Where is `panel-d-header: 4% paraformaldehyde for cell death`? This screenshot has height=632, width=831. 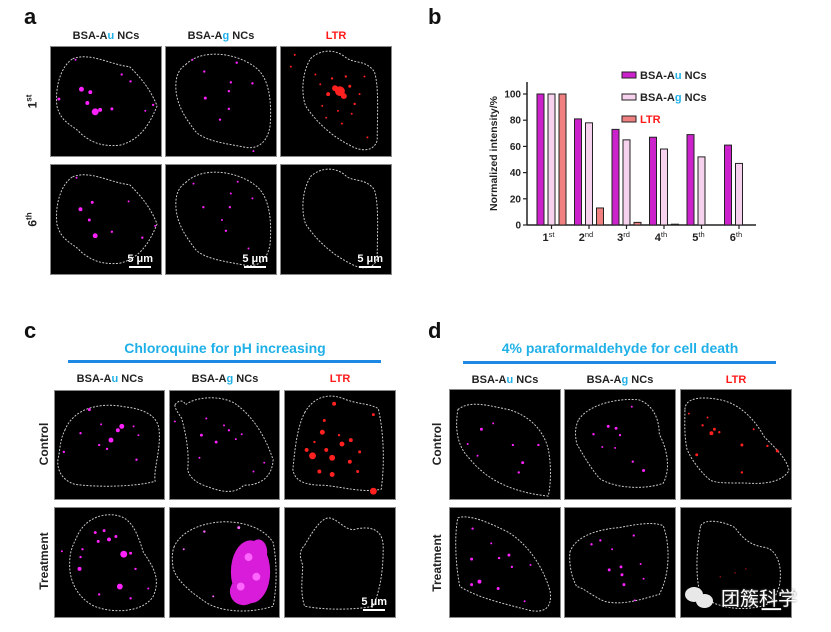 panel-d-header: 4% paraformaldehyde for cell death is located at coordinates (620, 348).